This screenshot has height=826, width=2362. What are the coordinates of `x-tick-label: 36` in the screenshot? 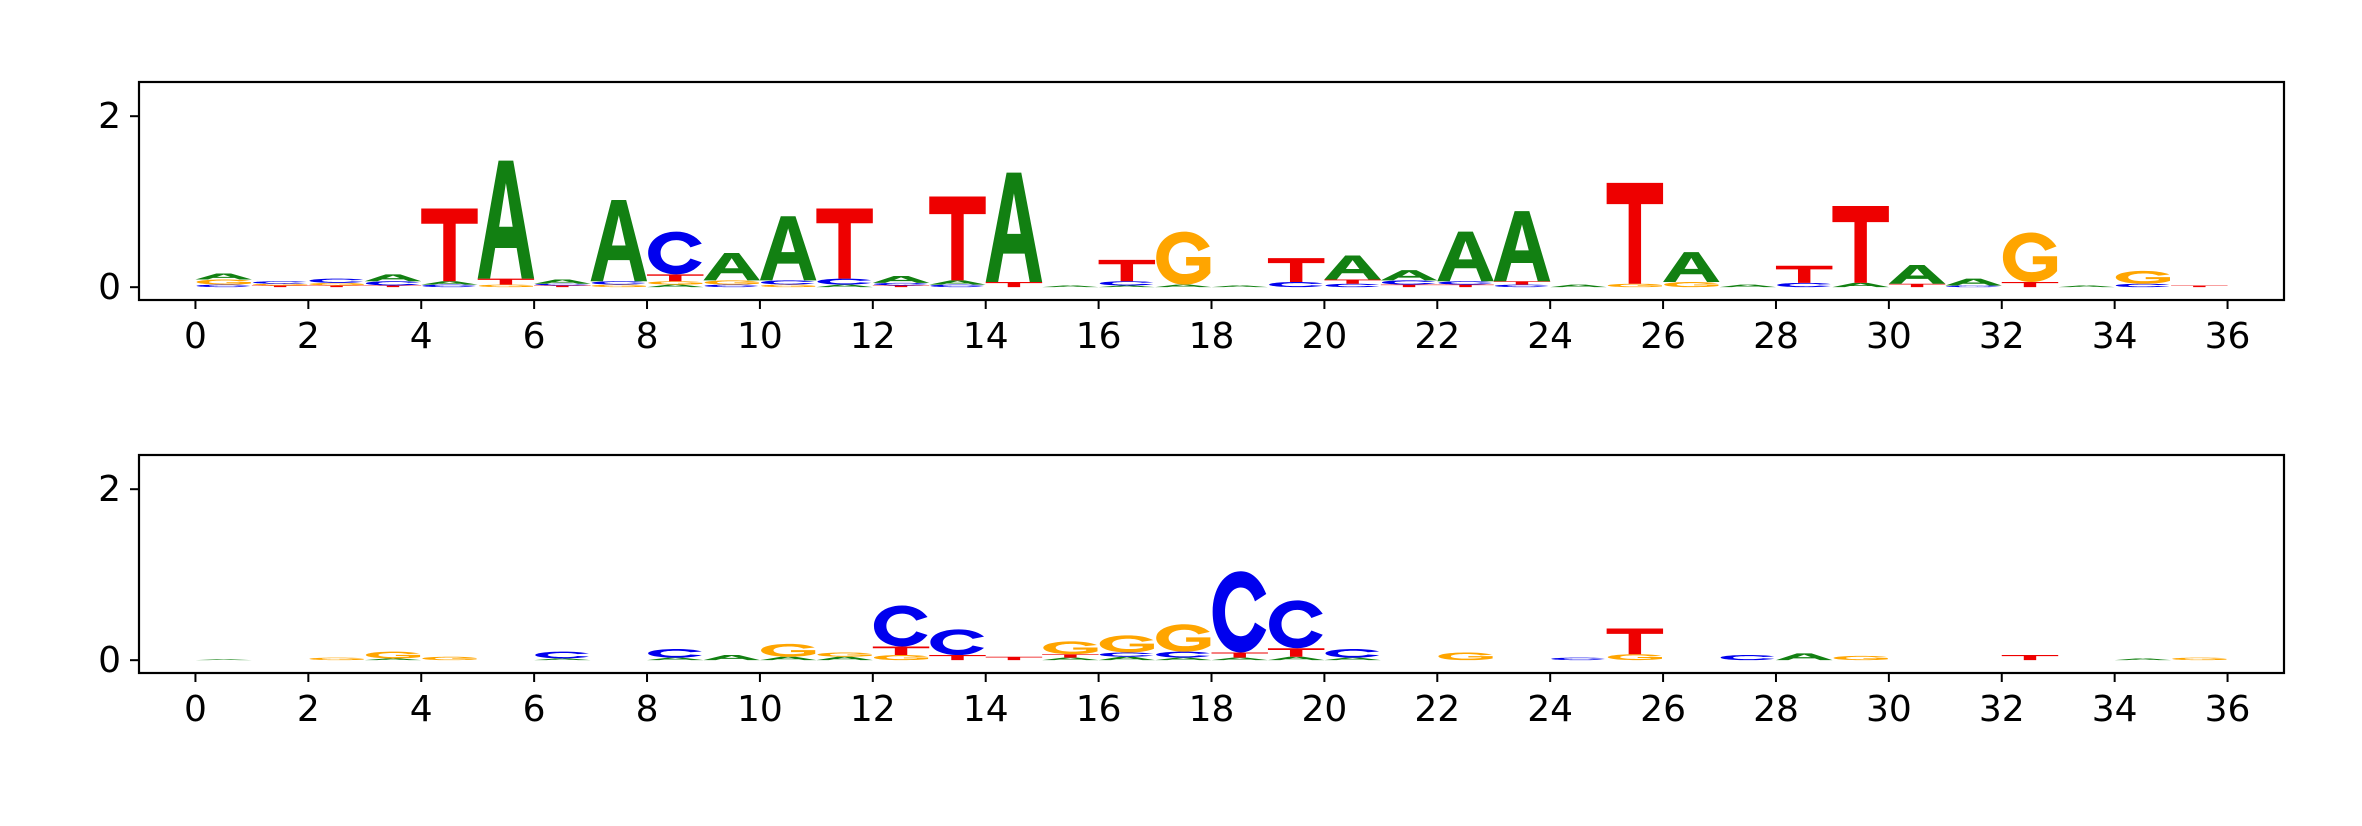 It's located at (2228, 709).